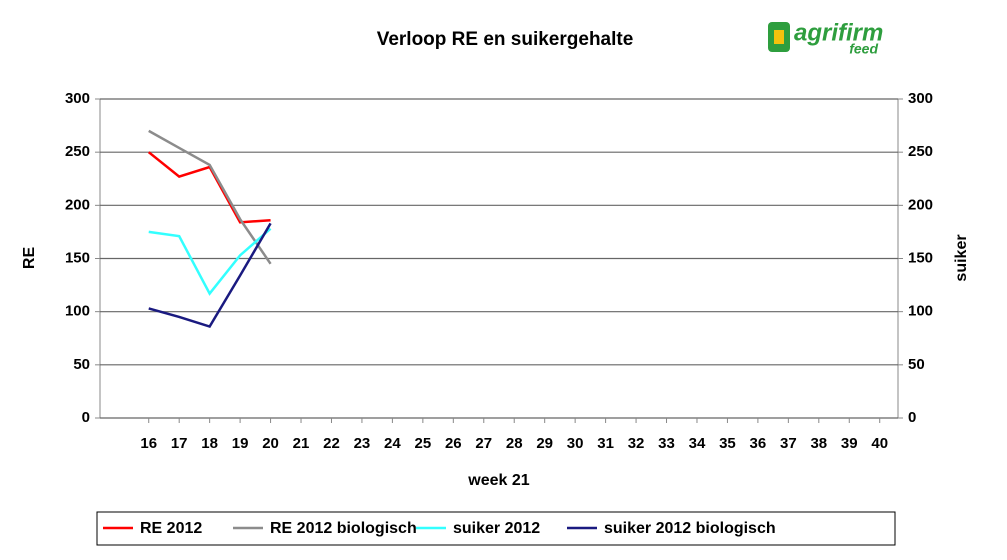 The height and width of the screenshot is (560, 1007). What do you see at coordinates (636, 443) in the screenshot?
I see `x-tick-label: 32` at bounding box center [636, 443].